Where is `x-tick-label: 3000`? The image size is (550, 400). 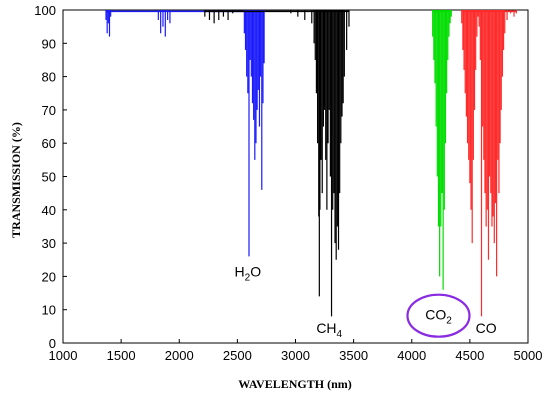
x-tick-label: 3000 is located at coordinates (295, 355).